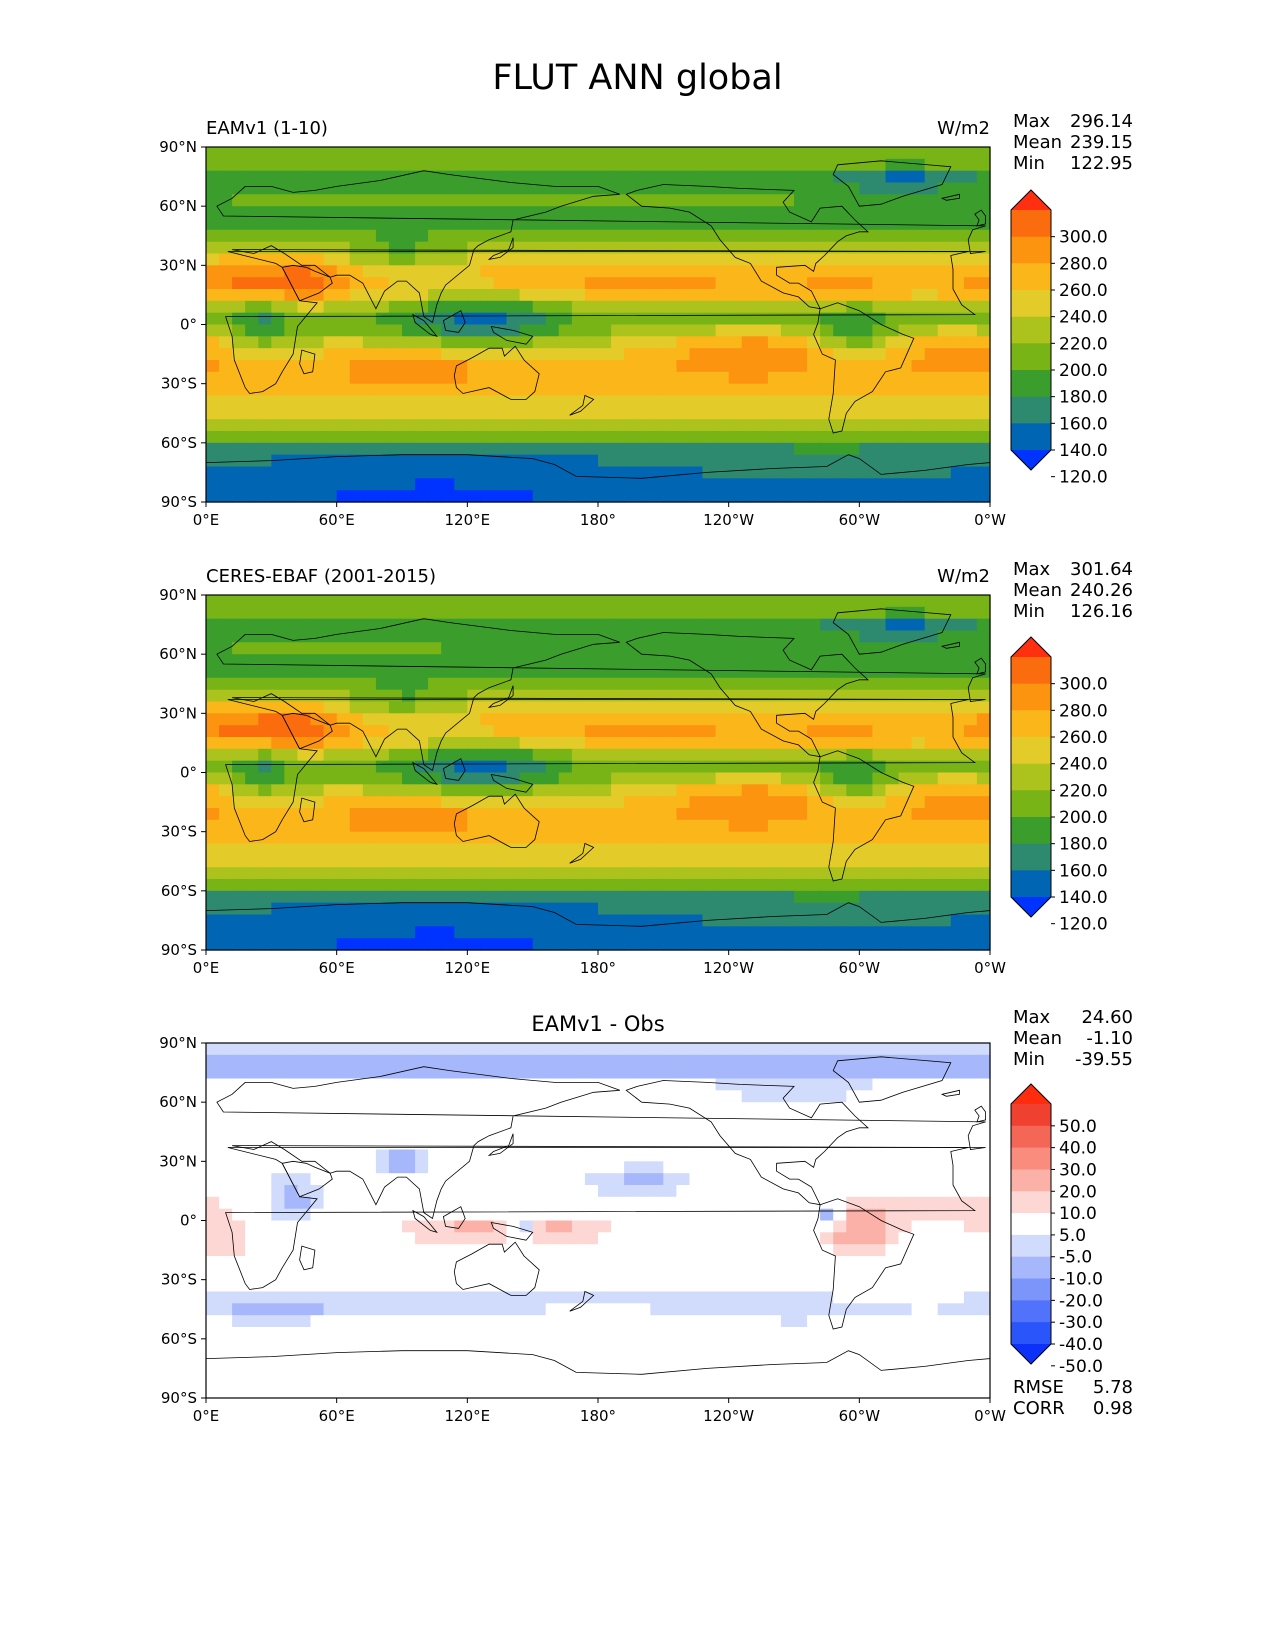 The width and height of the screenshot is (1275, 1650). I want to click on stat-mean-value: 240.26, so click(1101, 590).